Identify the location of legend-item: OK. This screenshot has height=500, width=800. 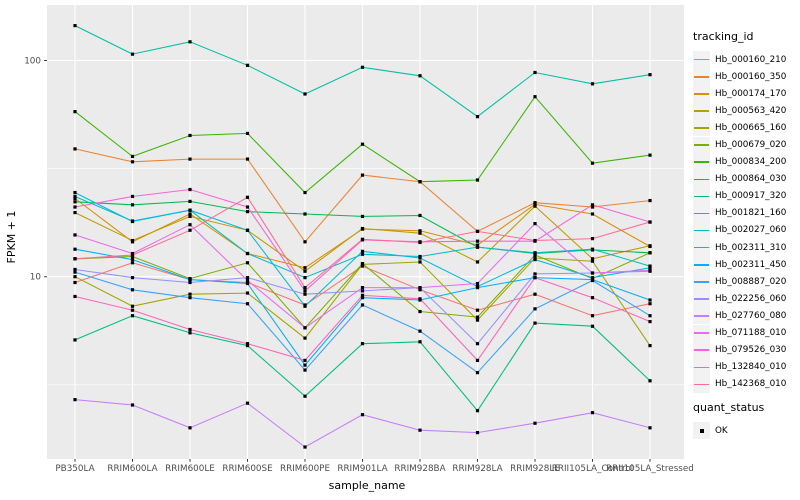
(746, 431).